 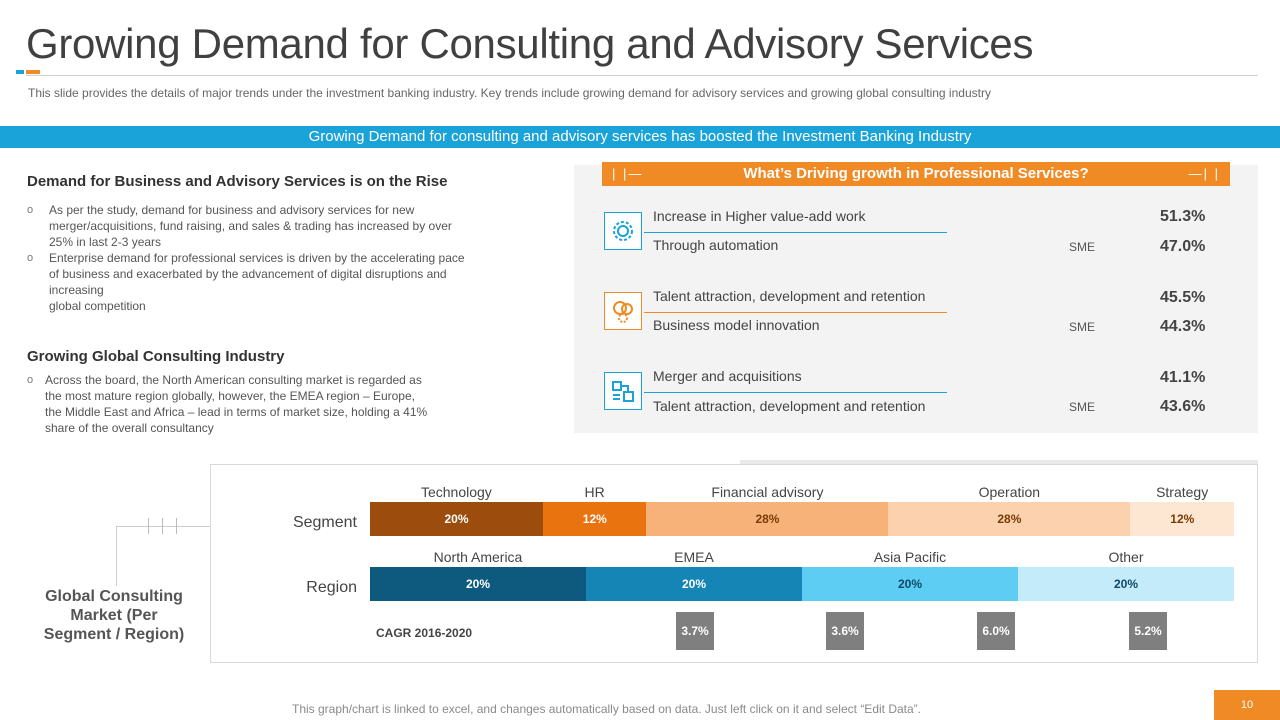 What do you see at coordinates (1126, 584) in the screenshot?
I see `bar-region-3: 20%` at bounding box center [1126, 584].